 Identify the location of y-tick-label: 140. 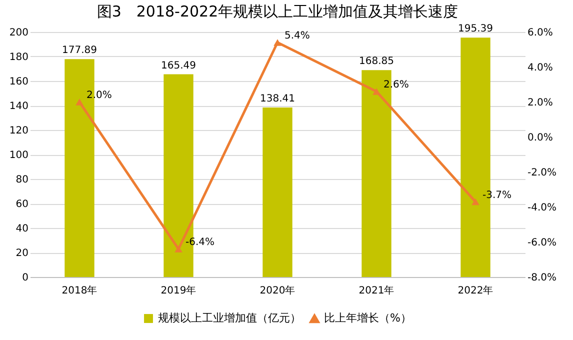
(18, 106).